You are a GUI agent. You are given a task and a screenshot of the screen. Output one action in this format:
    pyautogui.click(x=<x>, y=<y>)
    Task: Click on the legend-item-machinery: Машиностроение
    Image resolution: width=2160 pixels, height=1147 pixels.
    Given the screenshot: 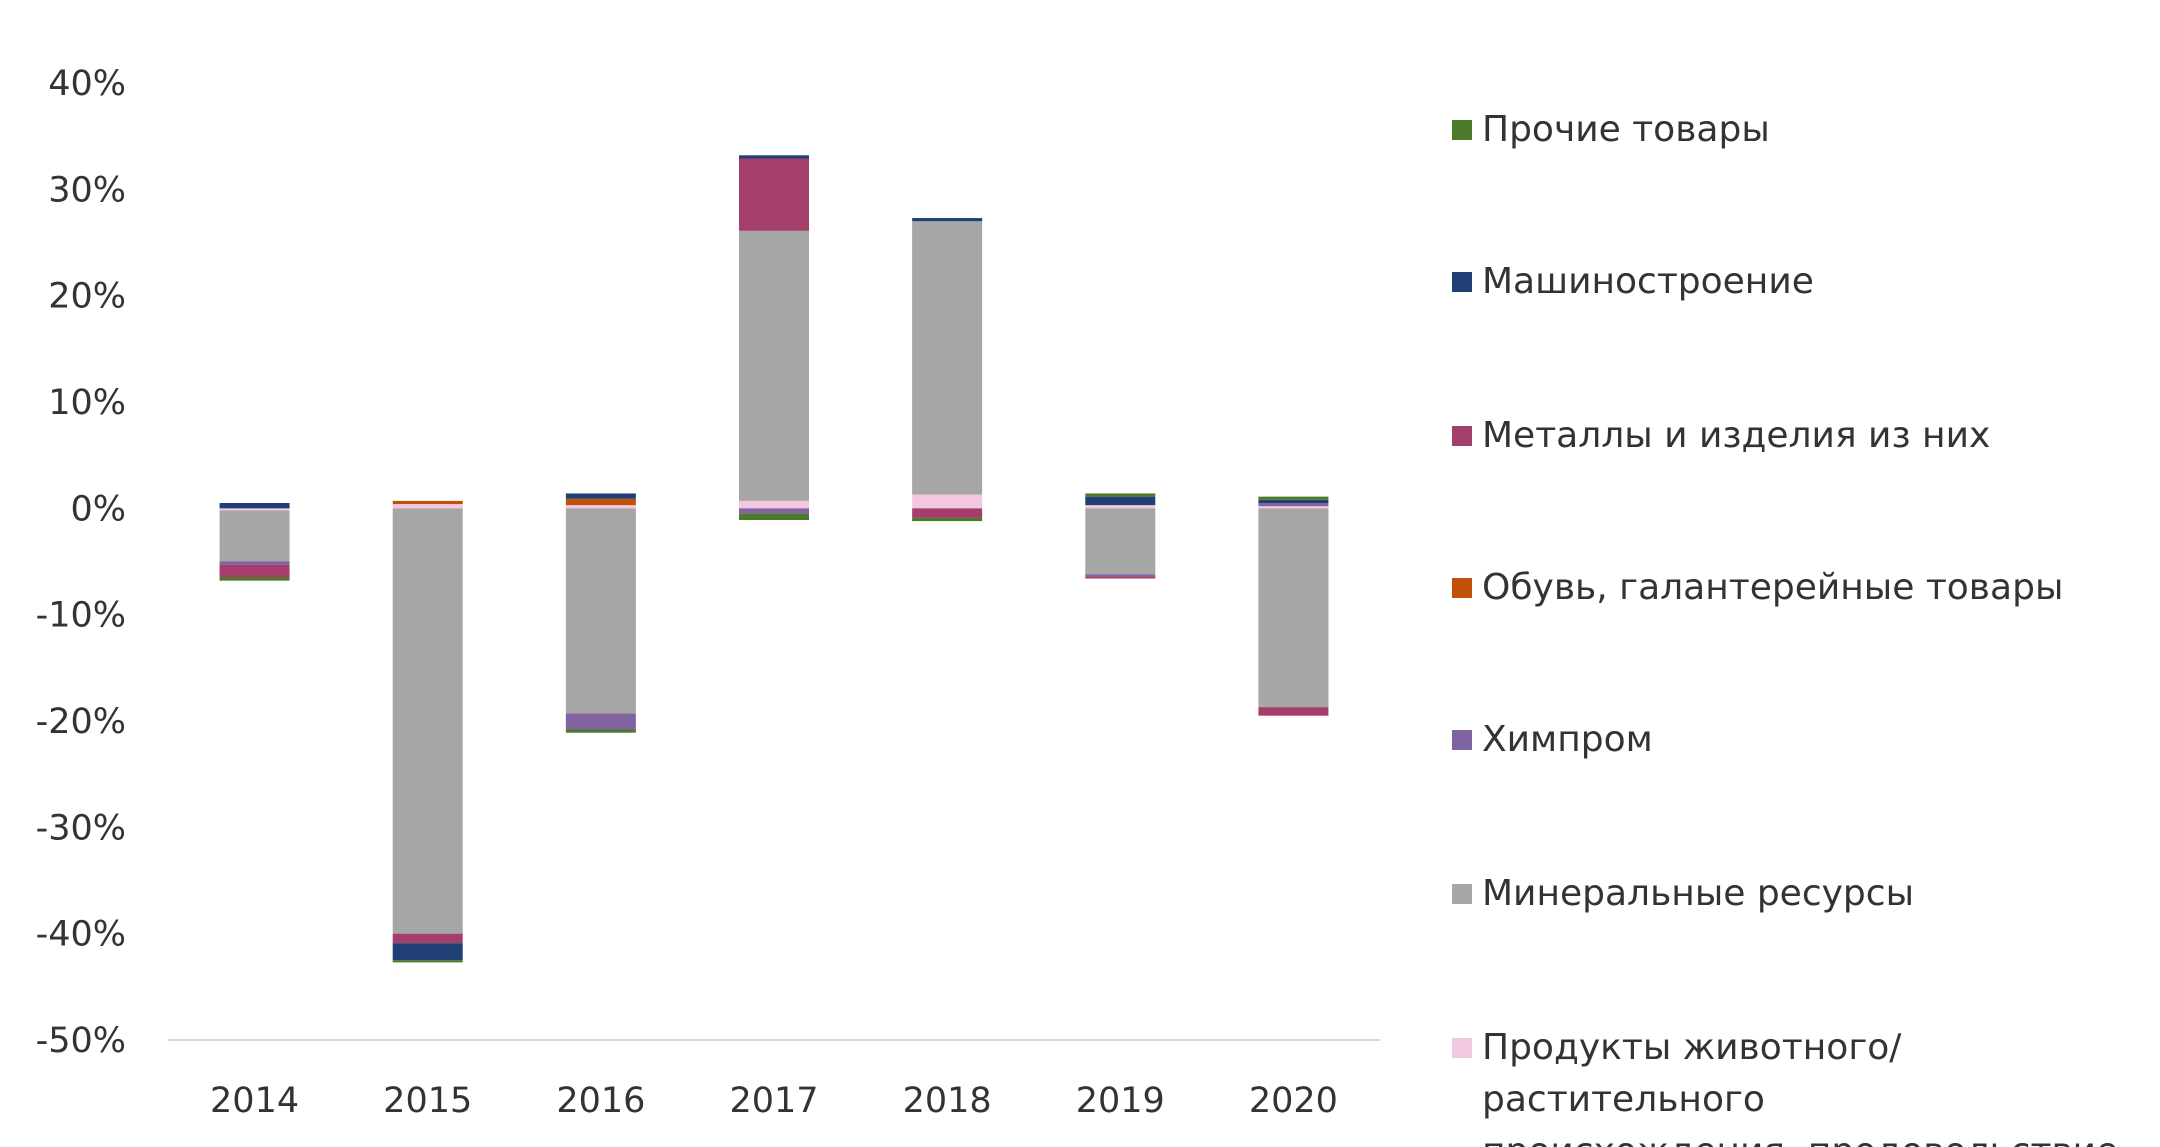 What is the action you would take?
    pyautogui.click(x=1633, y=282)
    